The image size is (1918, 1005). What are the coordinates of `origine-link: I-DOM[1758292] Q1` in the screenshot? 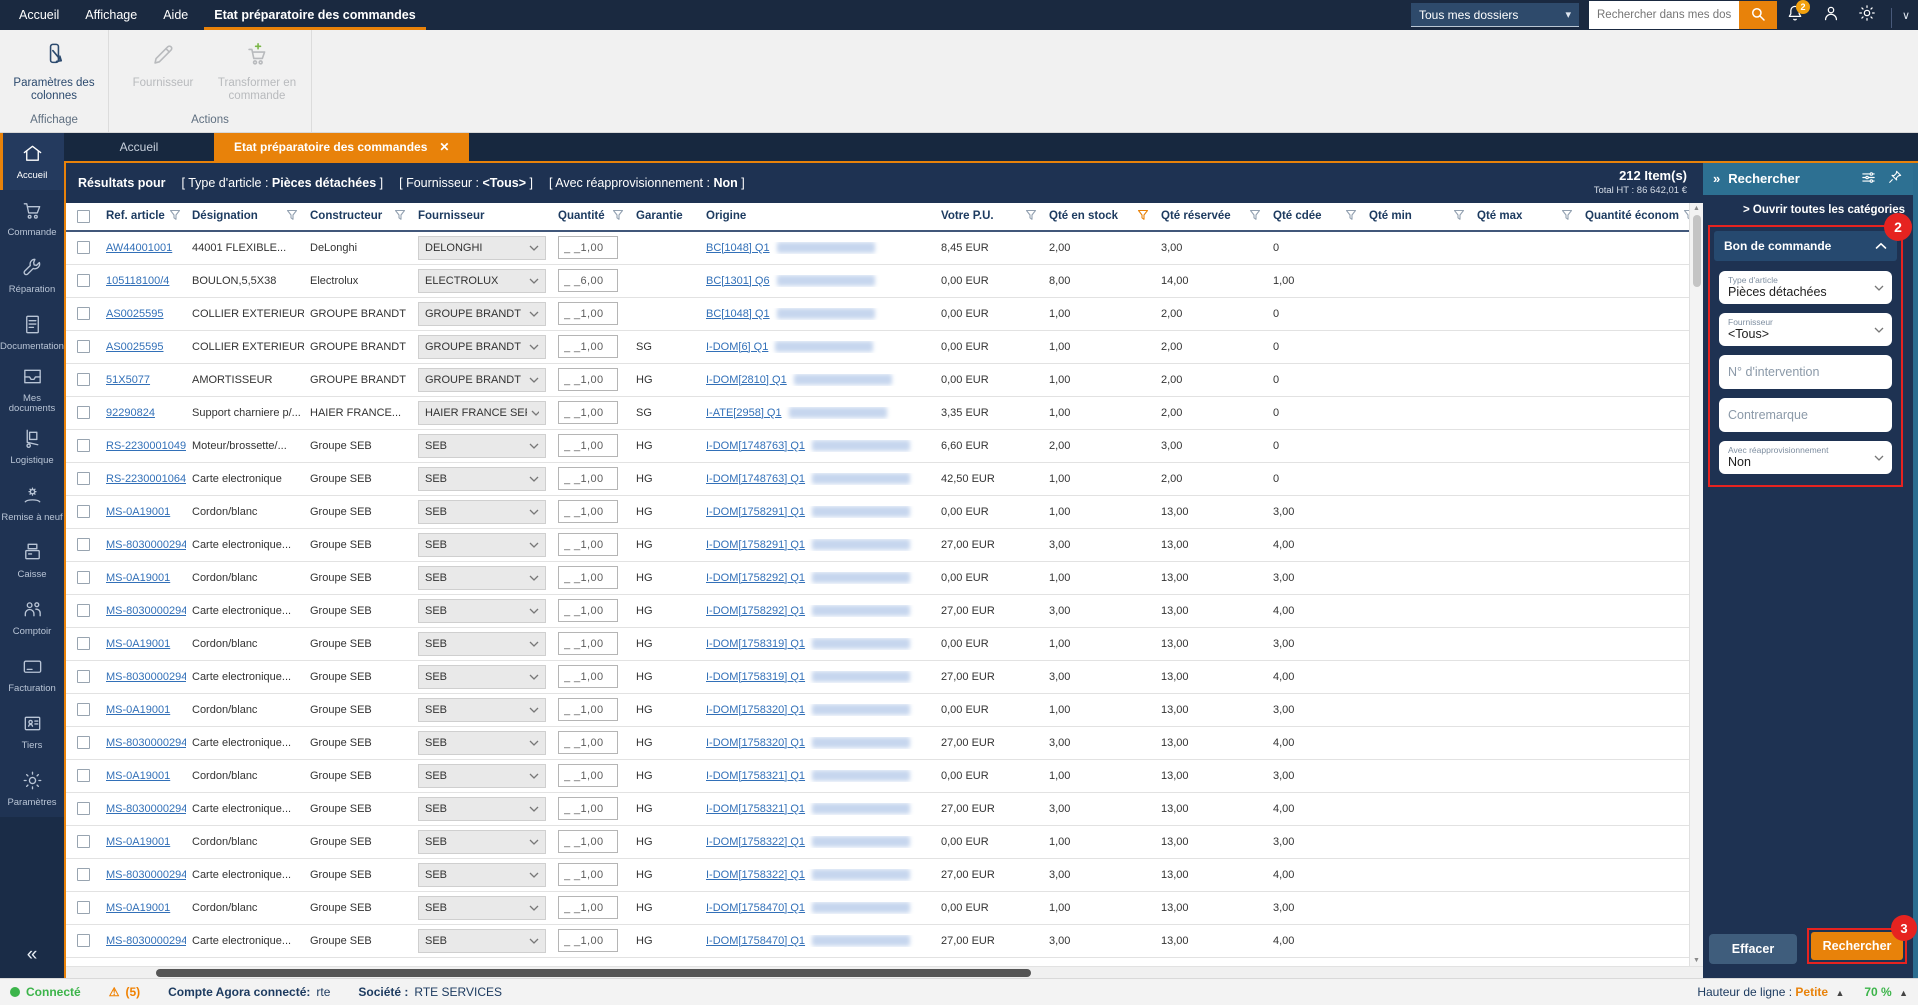 It's located at (756, 577).